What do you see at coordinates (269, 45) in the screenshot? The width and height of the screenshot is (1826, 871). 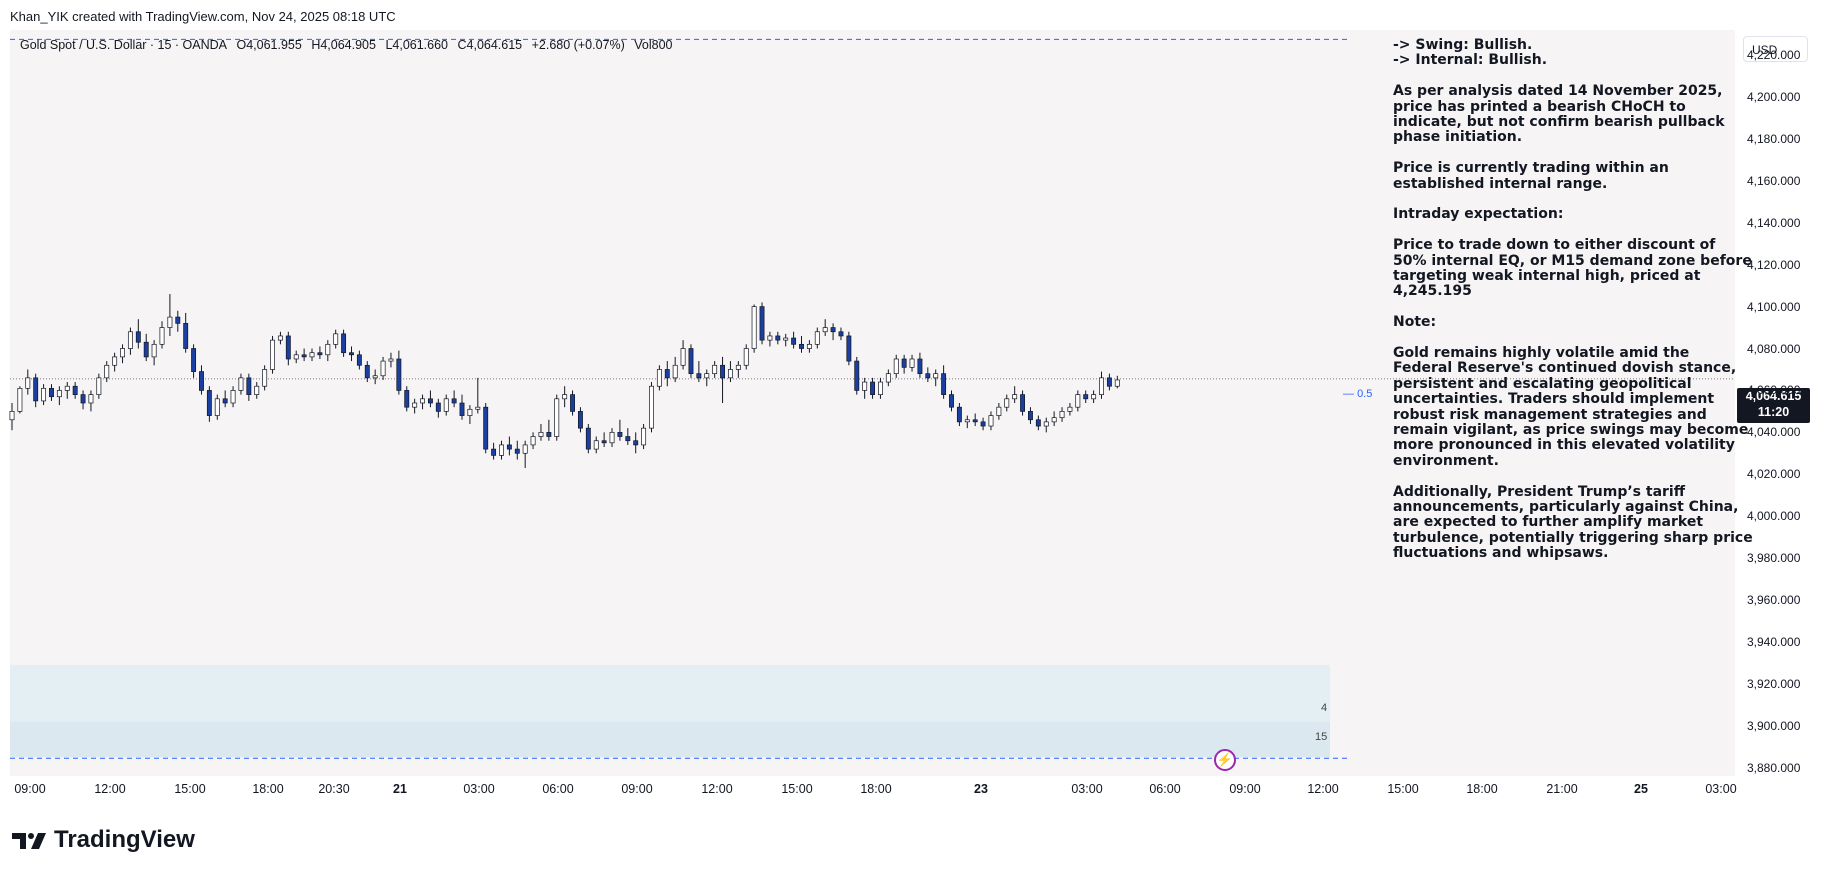 I see `open-value: O4,061.955` at bounding box center [269, 45].